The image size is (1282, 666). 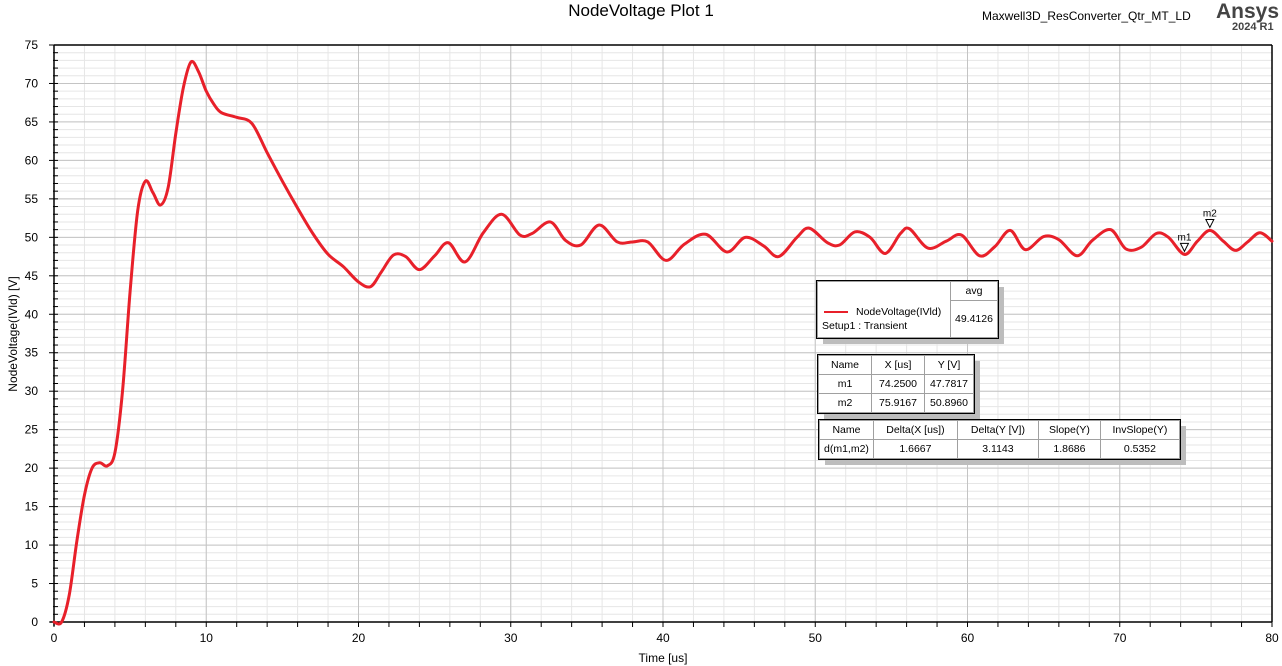 I want to click on marker-m1: m1, so click(x=1185, y=242).